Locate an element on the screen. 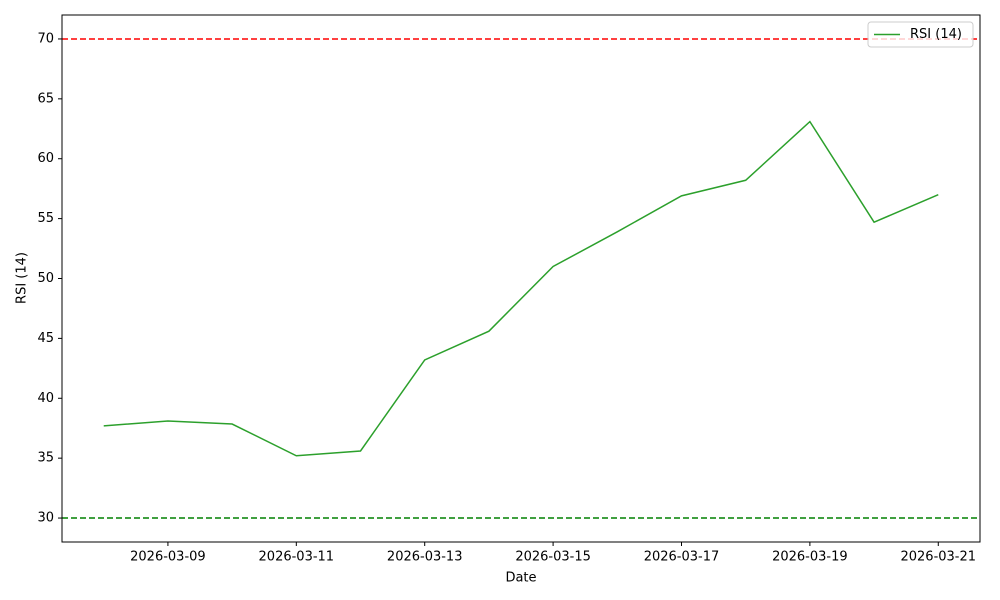  y-tick-label: 55 is located at coordinates (45, 218).